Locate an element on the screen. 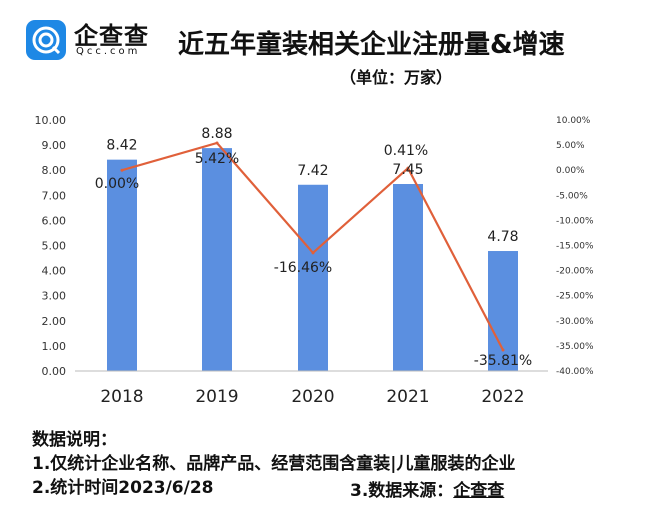 This screenshot has height=511, width=660. logo-sub: Qcc.com is located at coordinates (108, 51).